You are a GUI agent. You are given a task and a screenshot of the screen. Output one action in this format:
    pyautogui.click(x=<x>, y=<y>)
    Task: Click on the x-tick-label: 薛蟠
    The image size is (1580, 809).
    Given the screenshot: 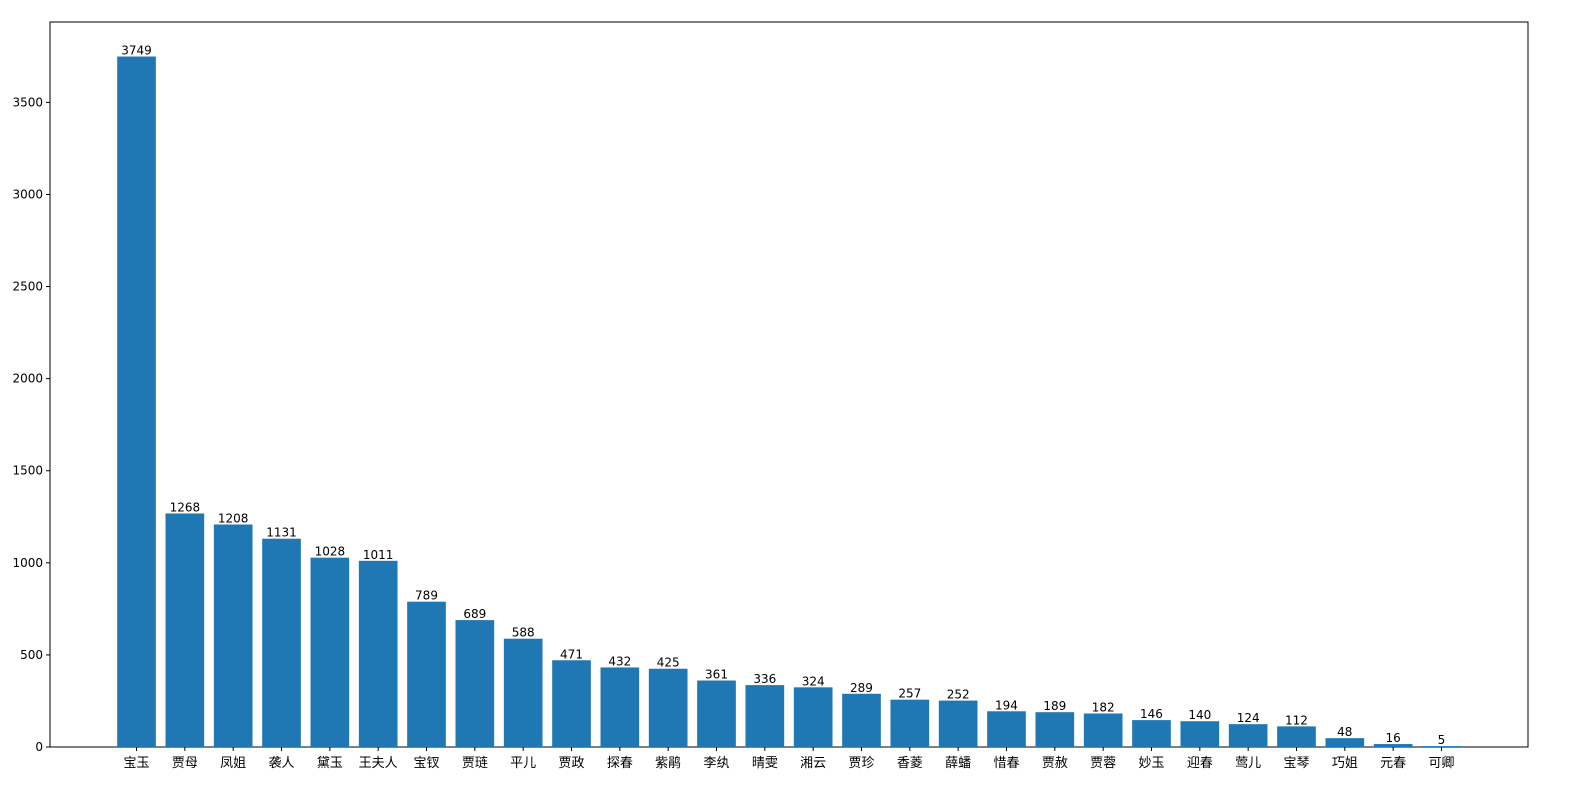 What is the action you would take?
    pyautogui.click(x=958, y=763)
    